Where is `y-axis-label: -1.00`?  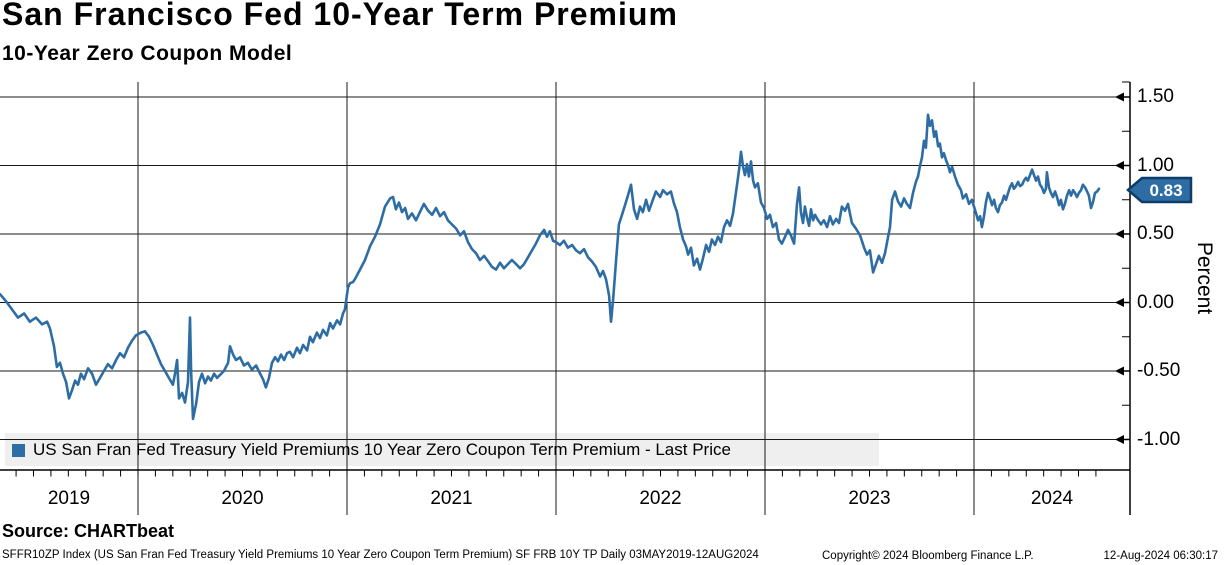 y-axis-label: -1.00 is located at coordinates (1159, 439).